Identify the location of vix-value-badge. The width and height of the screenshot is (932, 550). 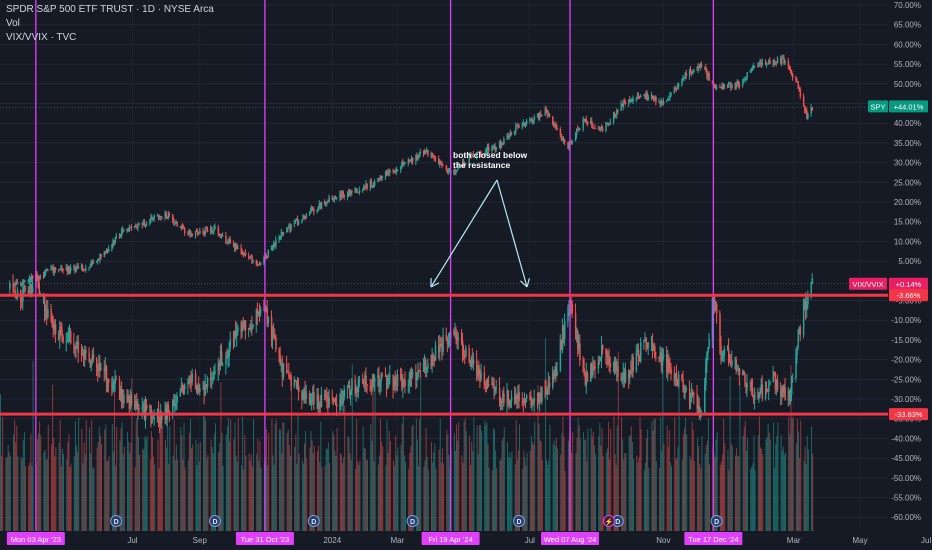
(908, 283).